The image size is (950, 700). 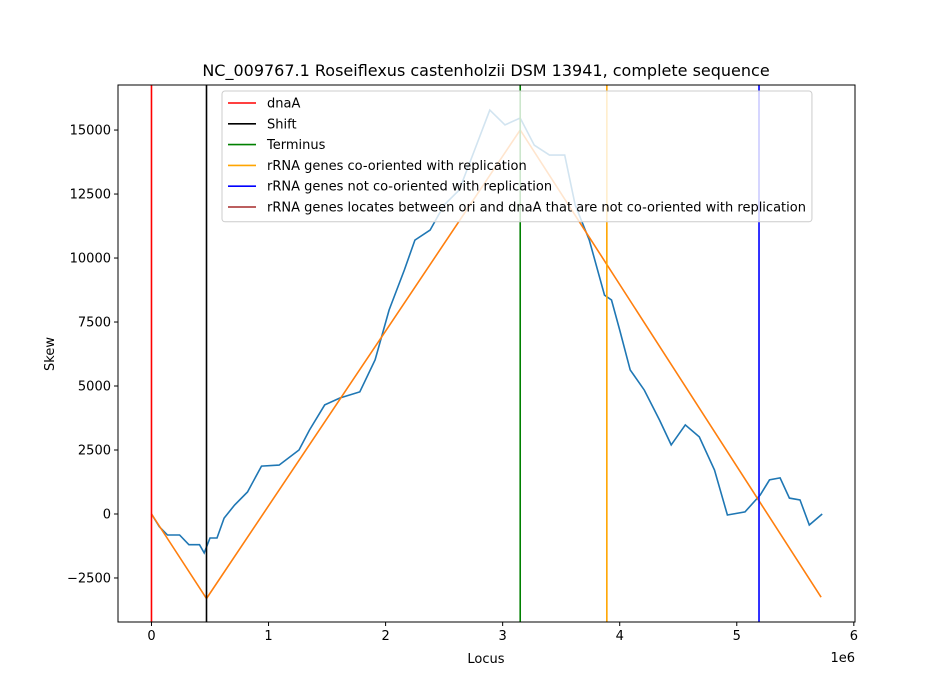 What do you see at coordinates (94, 450) in the screenshot?
I see `y-tick-label: 2500` at bounding box center [94, 450].